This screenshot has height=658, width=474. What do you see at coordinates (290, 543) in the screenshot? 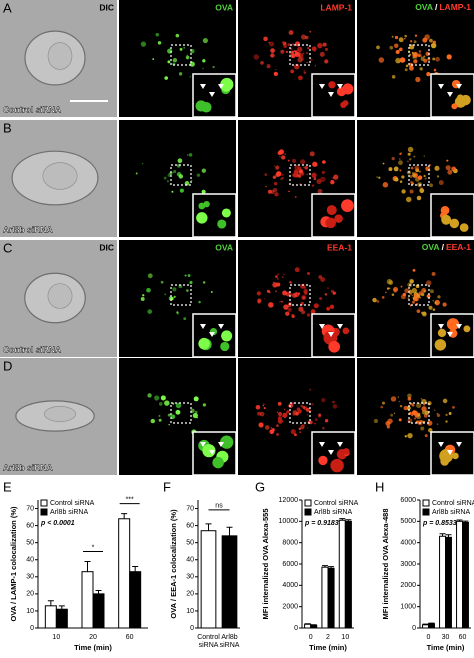
I see `y-tick-label: 8000` at bounding box center [290, 543].